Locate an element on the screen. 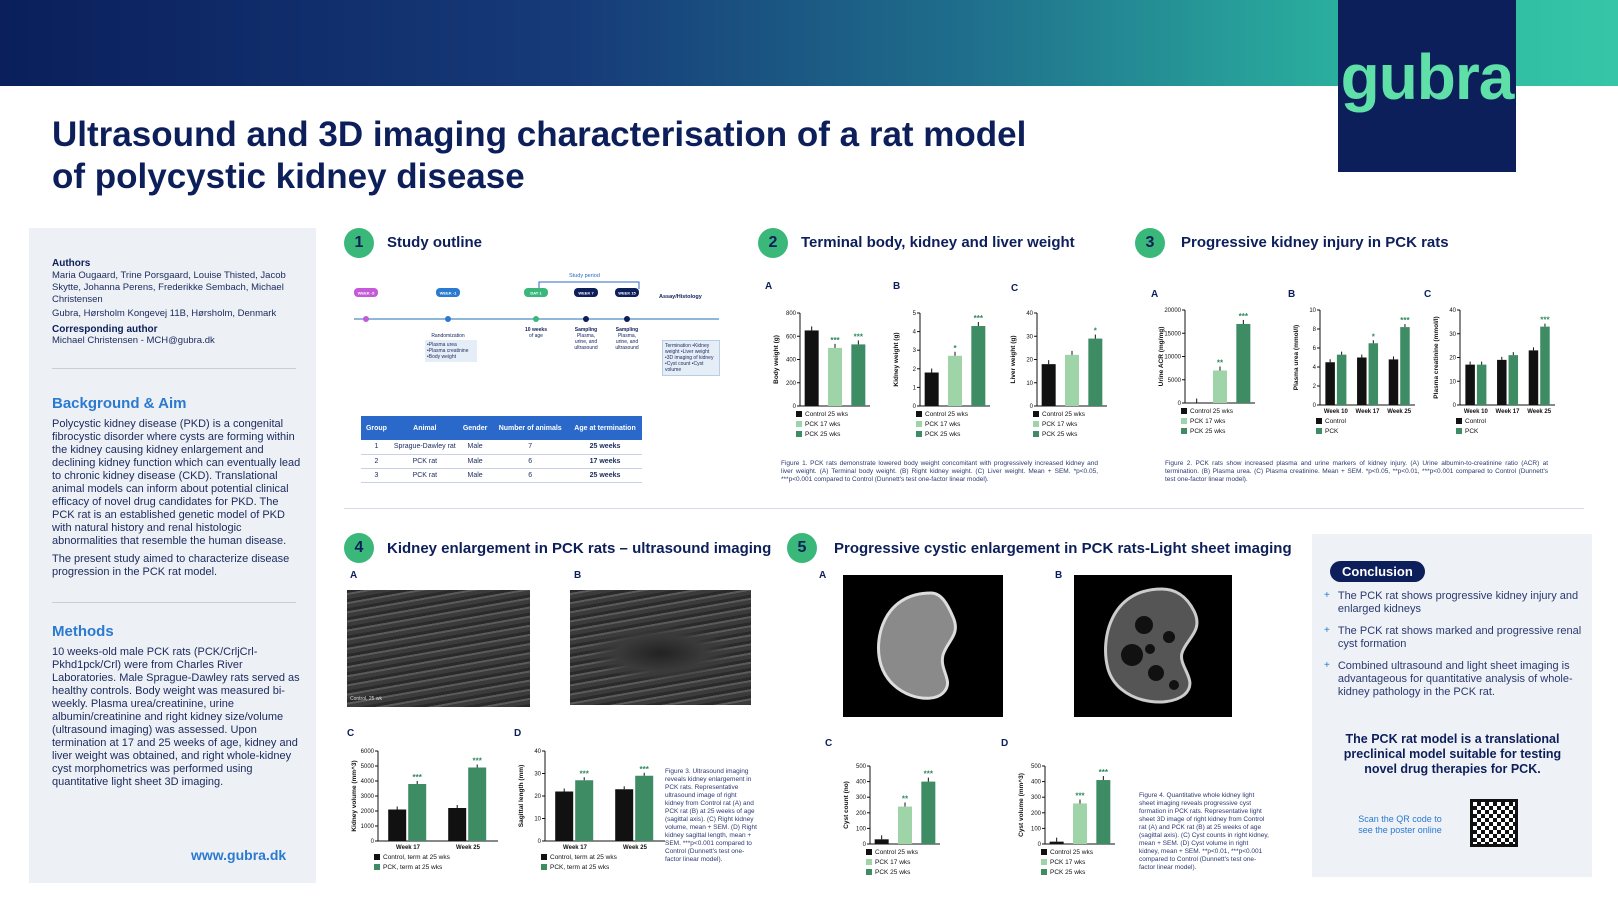 Image resolution: width=1618 pixels, height=908 pixels. table-cell: 25 weeks is located at coordinates (605, 447).